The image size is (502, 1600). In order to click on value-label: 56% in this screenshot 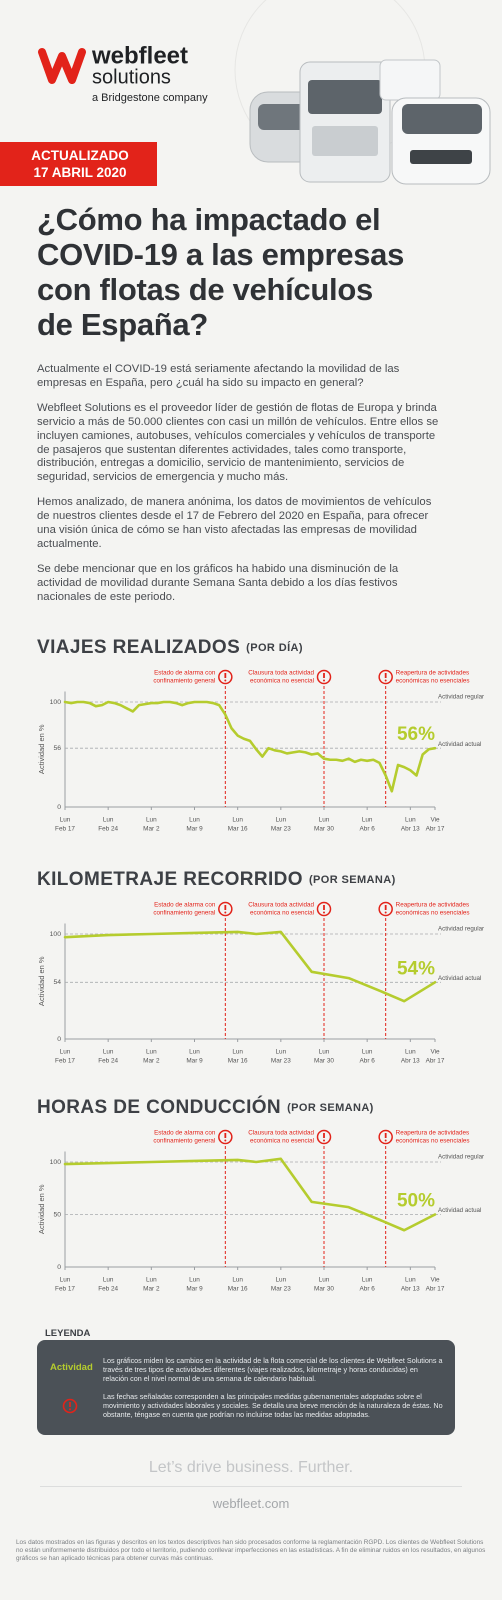, I will do `click(416, 734)`.